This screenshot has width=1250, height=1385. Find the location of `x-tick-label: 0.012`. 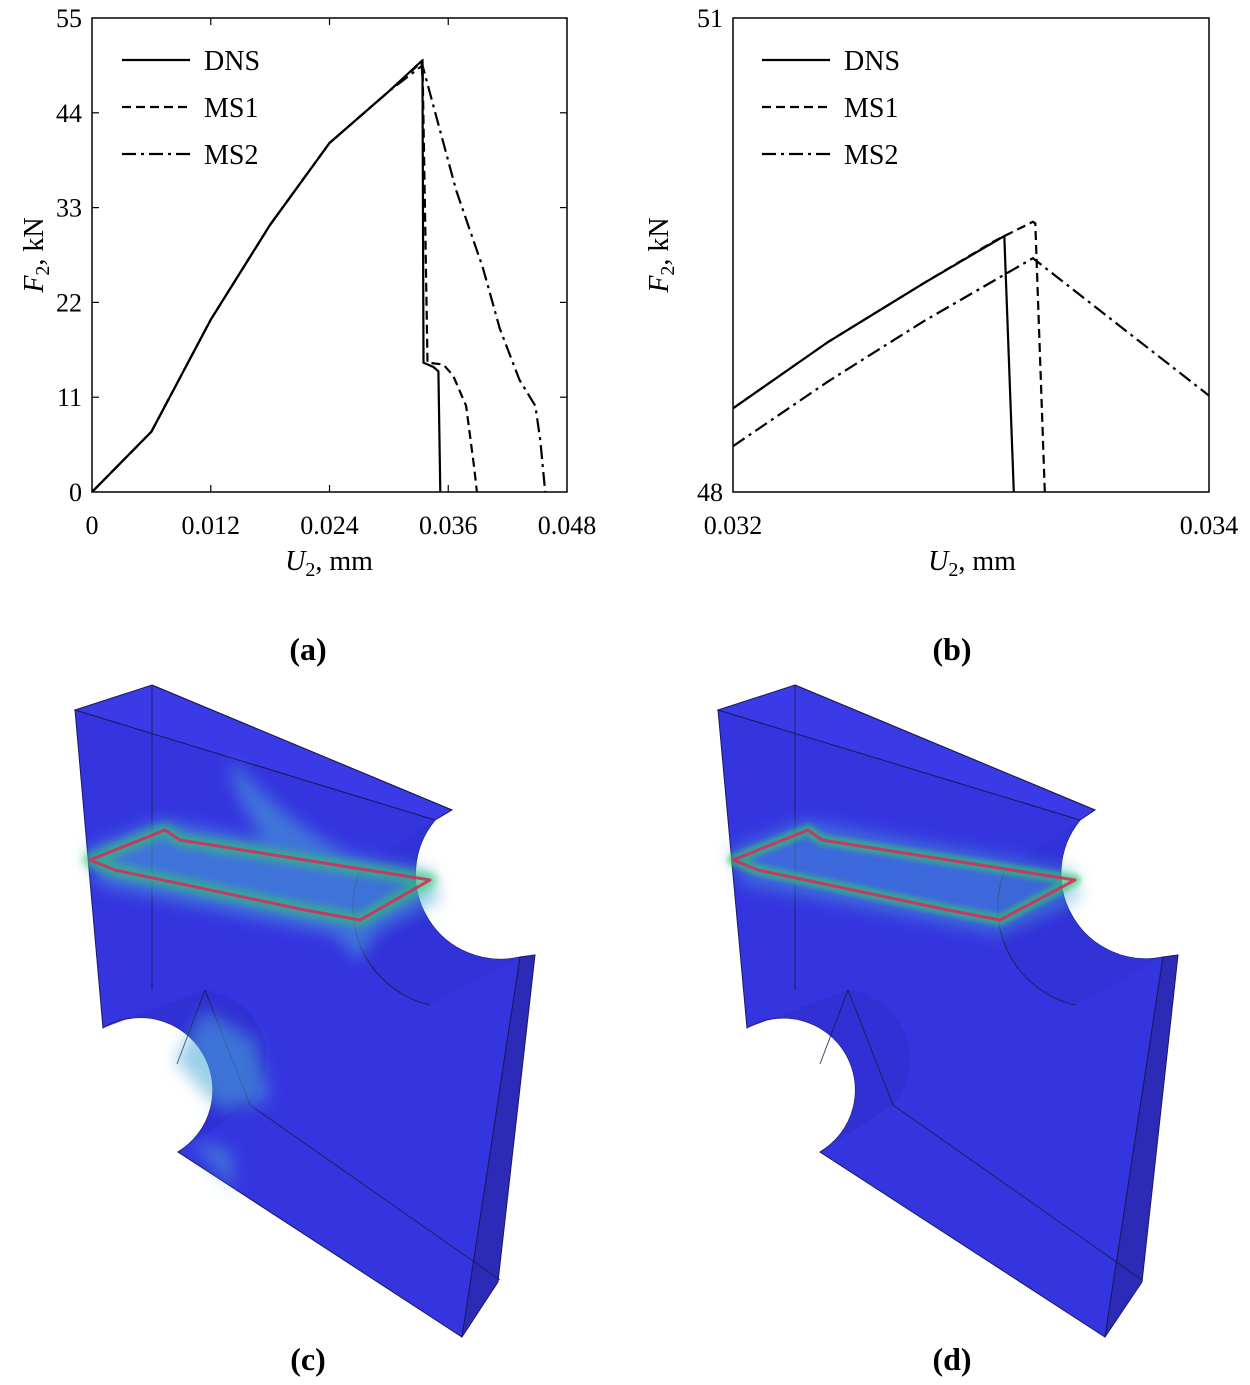

x-tick-label: 0.012 is located at coordinates (211, 525).